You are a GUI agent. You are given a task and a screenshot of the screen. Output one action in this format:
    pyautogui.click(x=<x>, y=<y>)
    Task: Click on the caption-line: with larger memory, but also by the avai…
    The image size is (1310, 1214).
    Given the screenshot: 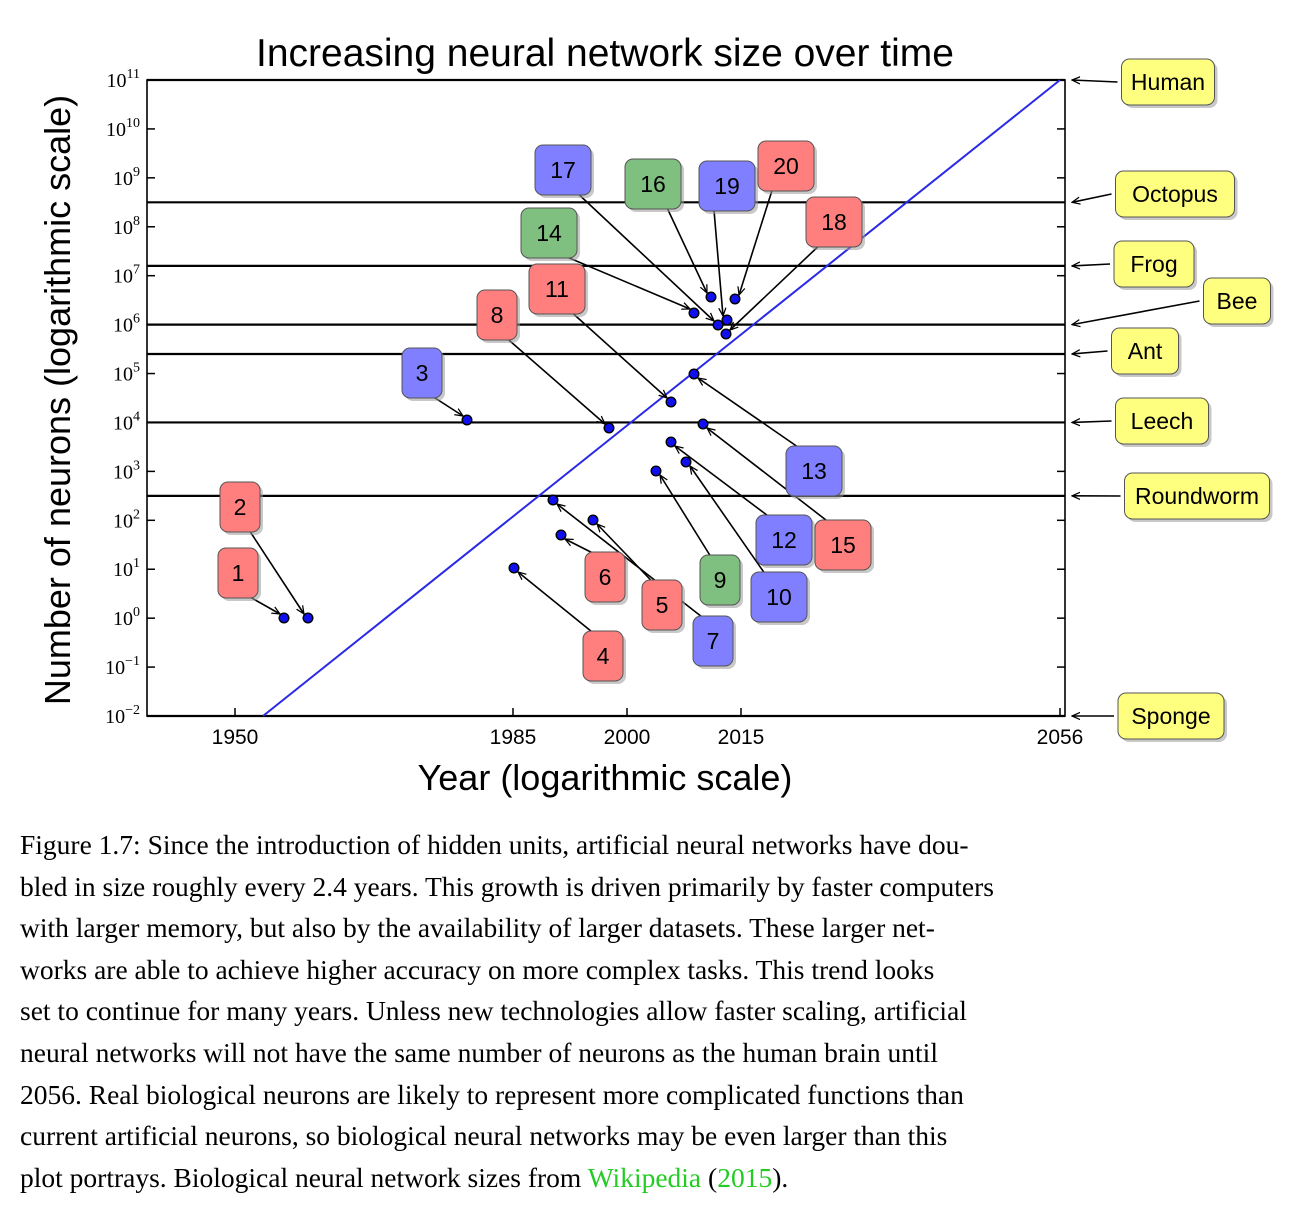 What is the action you would take?
    pyautogui.click(x=477, y=928)
    